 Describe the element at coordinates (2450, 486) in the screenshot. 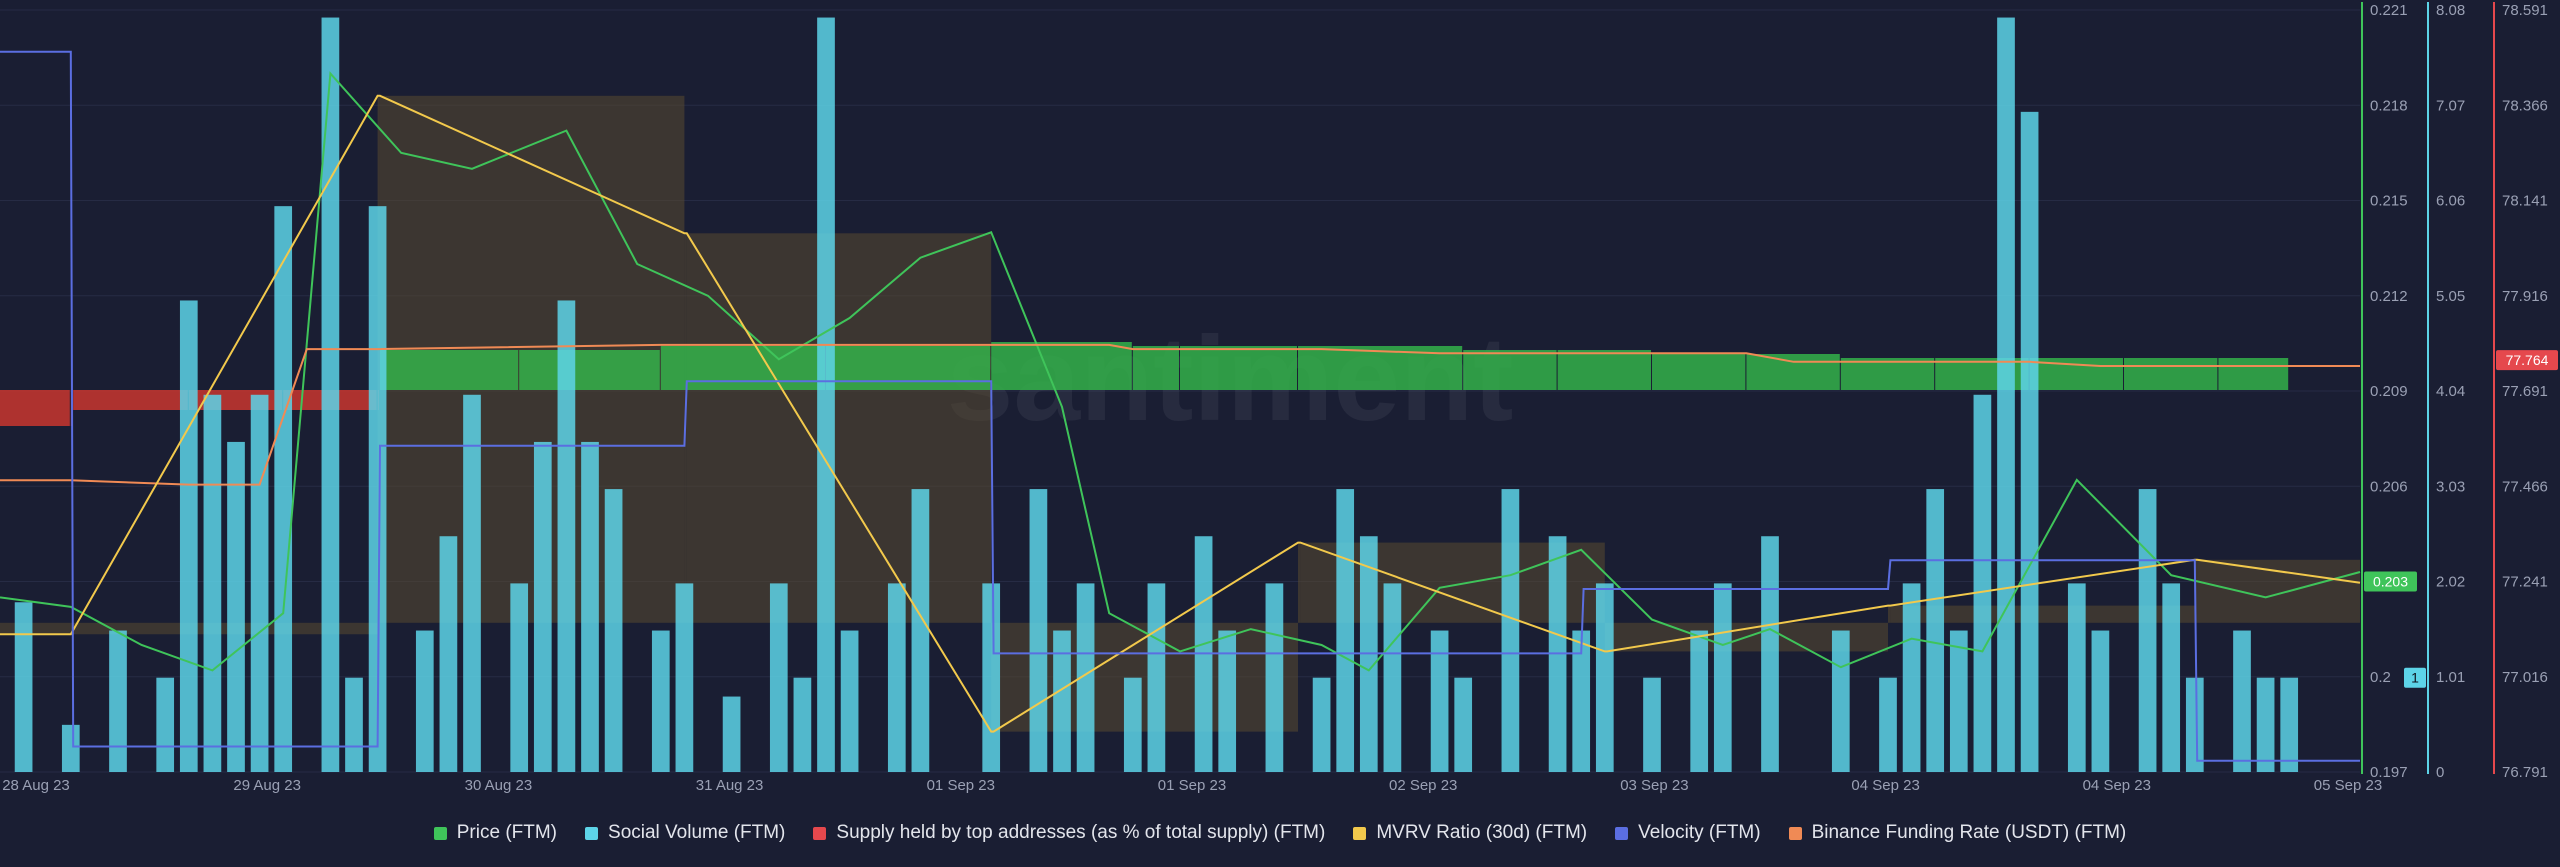

I see `social-volume-tick-label: 3.03` at that location.